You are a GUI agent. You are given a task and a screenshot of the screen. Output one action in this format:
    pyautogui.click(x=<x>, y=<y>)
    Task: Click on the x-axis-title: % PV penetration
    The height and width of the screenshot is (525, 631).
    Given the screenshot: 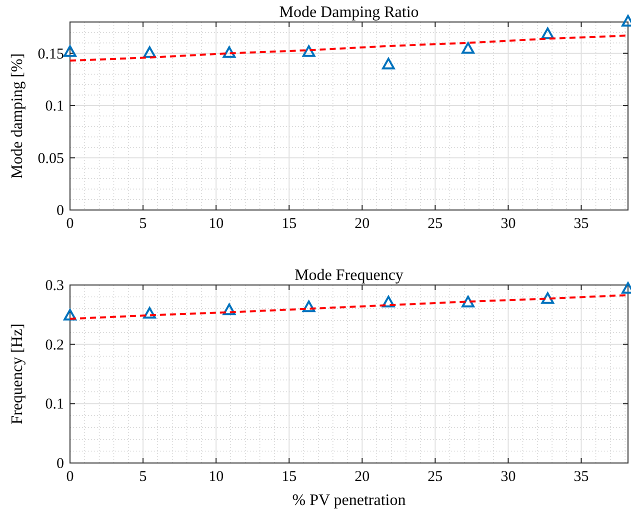 What is the action you would take?
    pyautogui.click(x=349, y=500)
    